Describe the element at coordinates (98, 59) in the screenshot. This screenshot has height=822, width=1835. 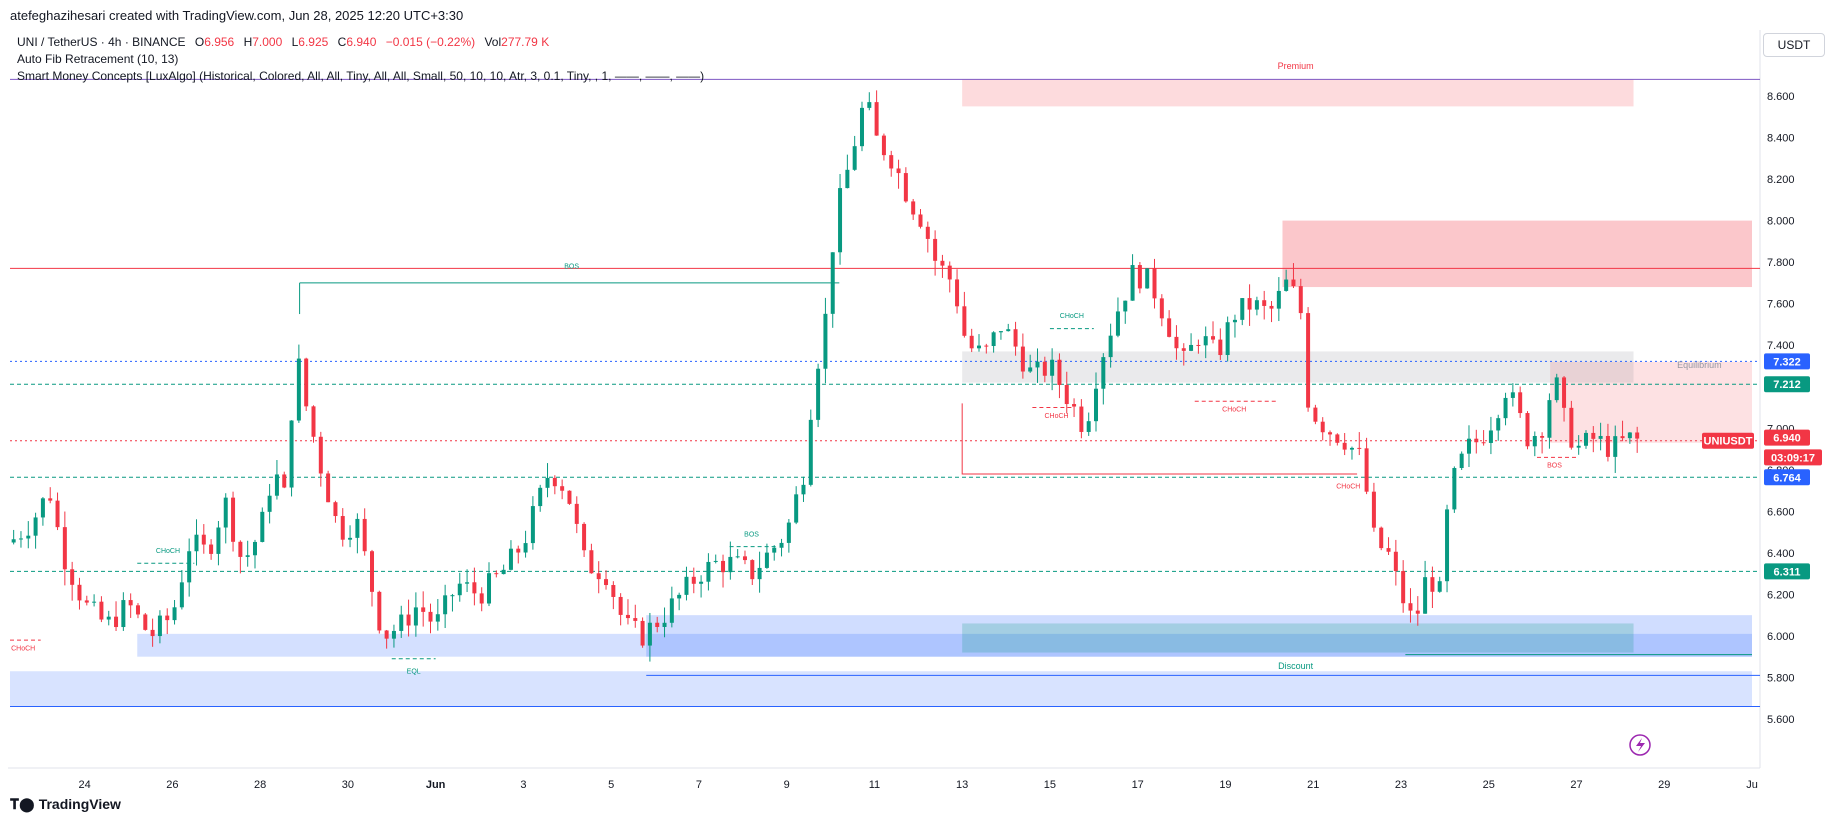
I see `indicator-fib: Auto Fib Retracement (10, 13)` at that location.